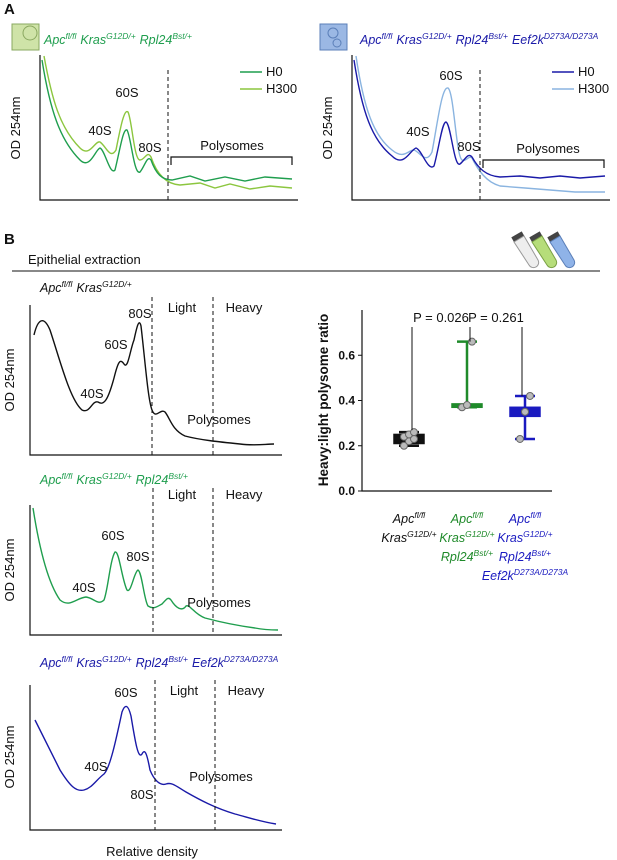 This screenshot has width=617, height=860. I want to click on legend-label: H300, so click(281, 88).